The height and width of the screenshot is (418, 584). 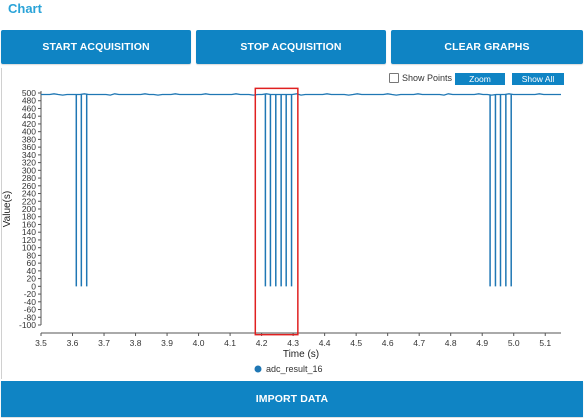 I want to click on x-tick-label: 3.6, so click(x=73, y=343).